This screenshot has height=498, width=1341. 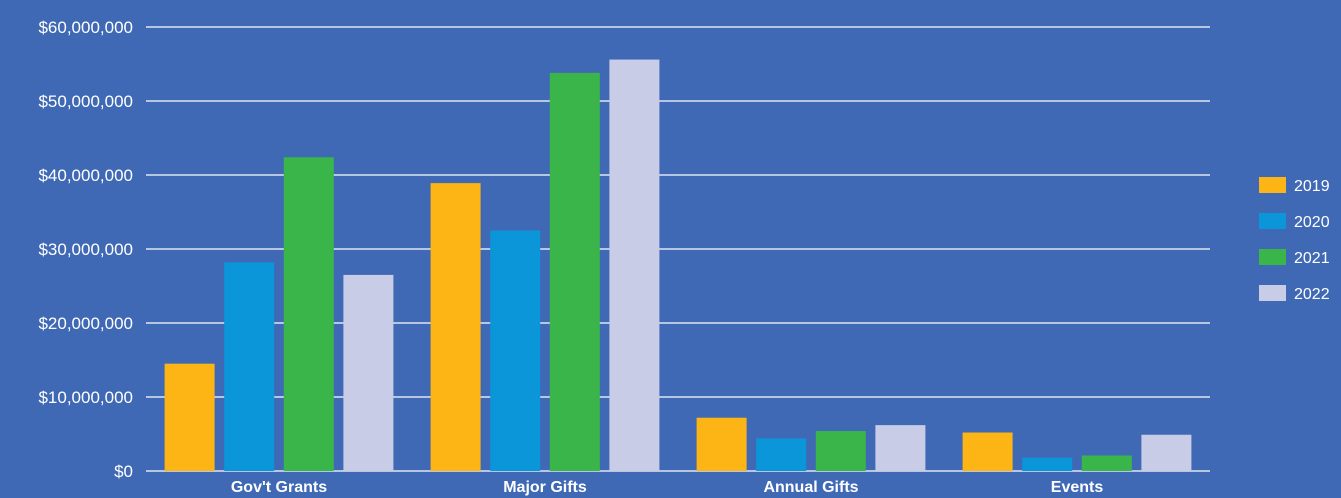 What do you see at coordinates (85, 175) in the screenshot?
I see `y-tick-label: $40,000,000` at bounding box center [85, 175].